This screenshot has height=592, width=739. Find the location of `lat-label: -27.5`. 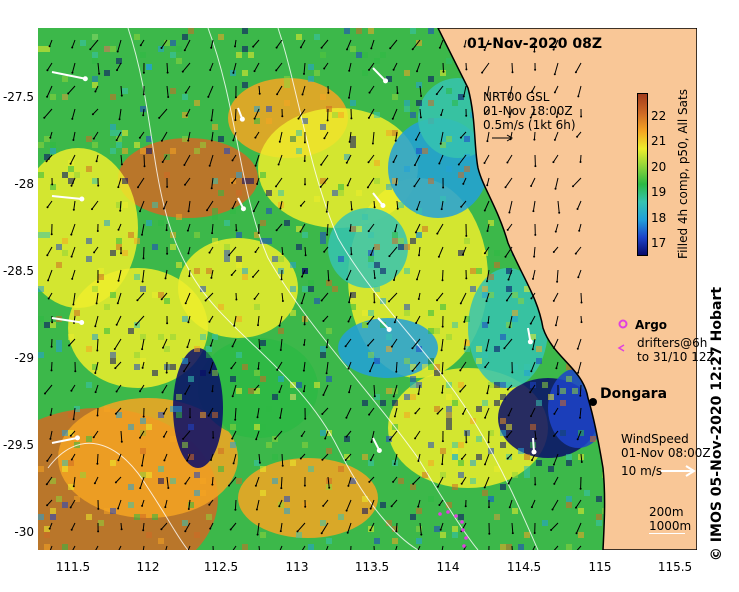

lat-label: -27.5 is located at coordinates (18, 97).